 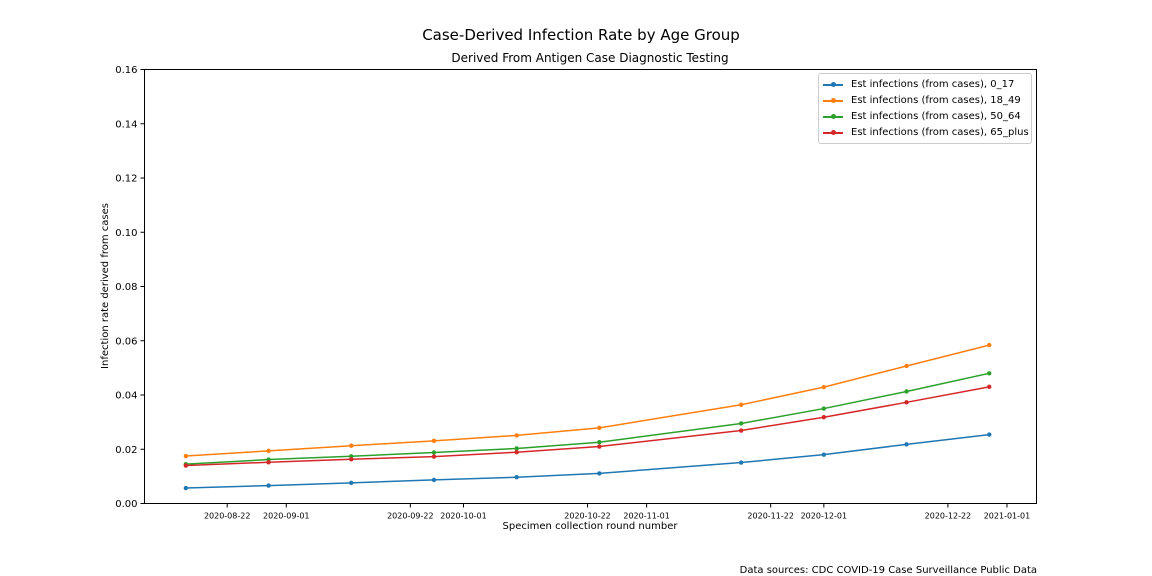 I want to click on legend-label-65-plus: Est infections (from cases), 65_plus, so click(x=940, y=132).